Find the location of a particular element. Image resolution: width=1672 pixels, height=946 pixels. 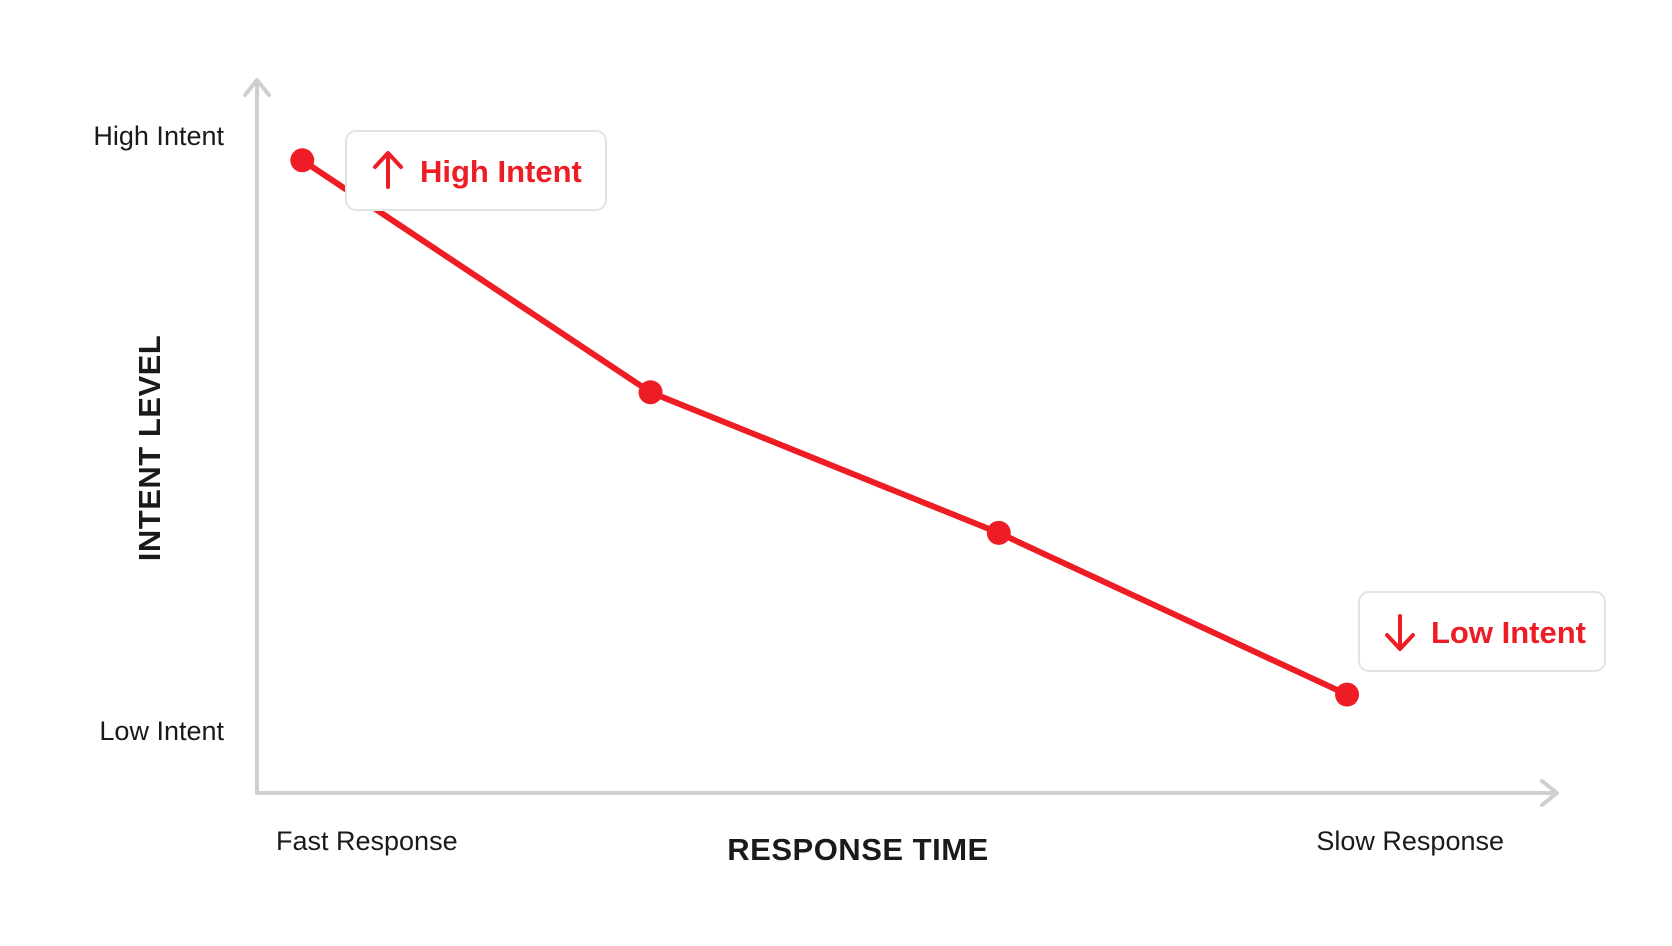

callout-low-box is located at coordinates (1482, 631).